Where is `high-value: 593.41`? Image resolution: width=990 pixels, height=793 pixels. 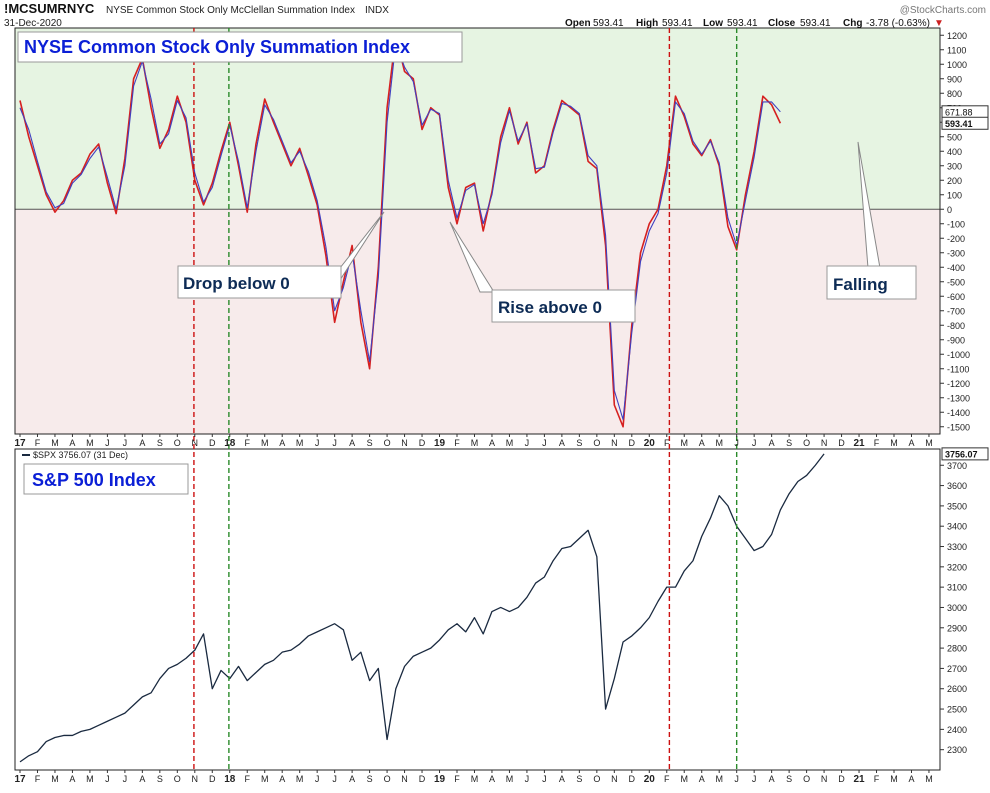
high-value: 593.41 is located at coordinates (677, 23).